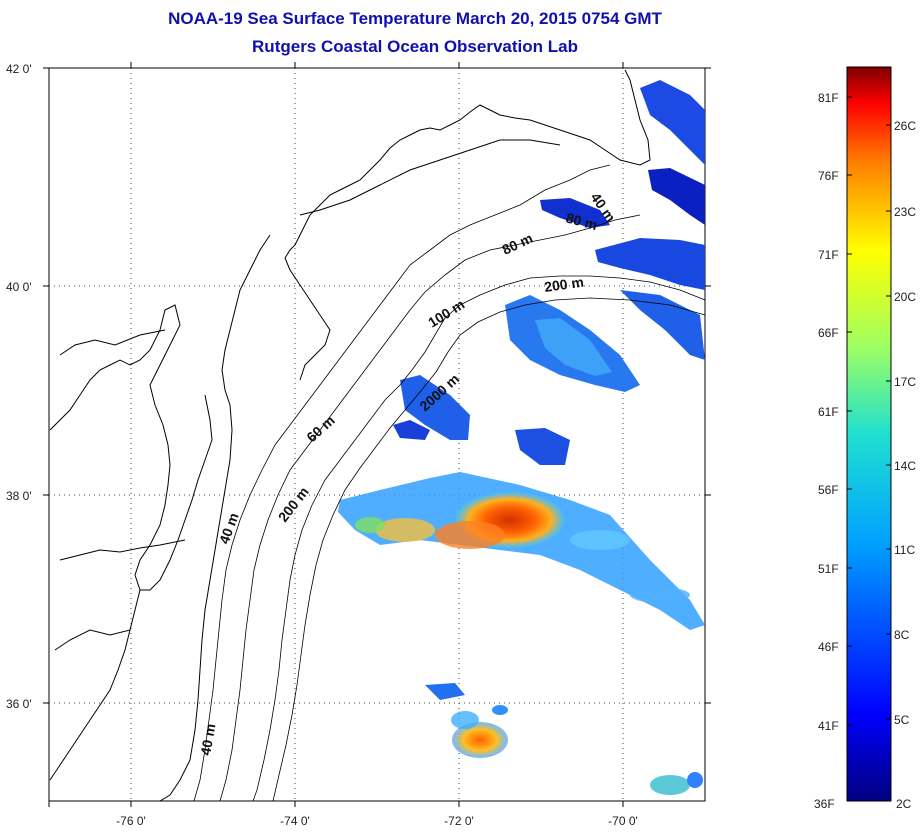 This screenshot has height=832, width=920. What do you see at coordinates (828, 647) in the screenshot?
I see `cb-label-f-46: 46F` at bounding box center [828, 647].